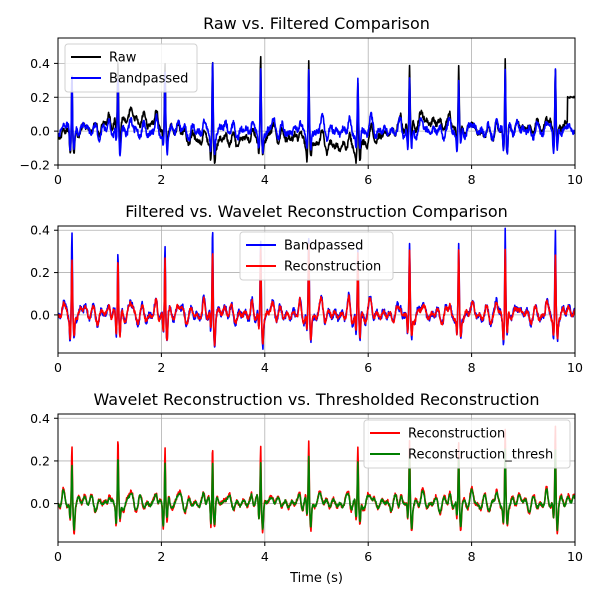 This screenshot has height=600, width=600. Describe the element at coordinates (123, 58) in the screenshot. I see `legend-label: Raw` at that location.